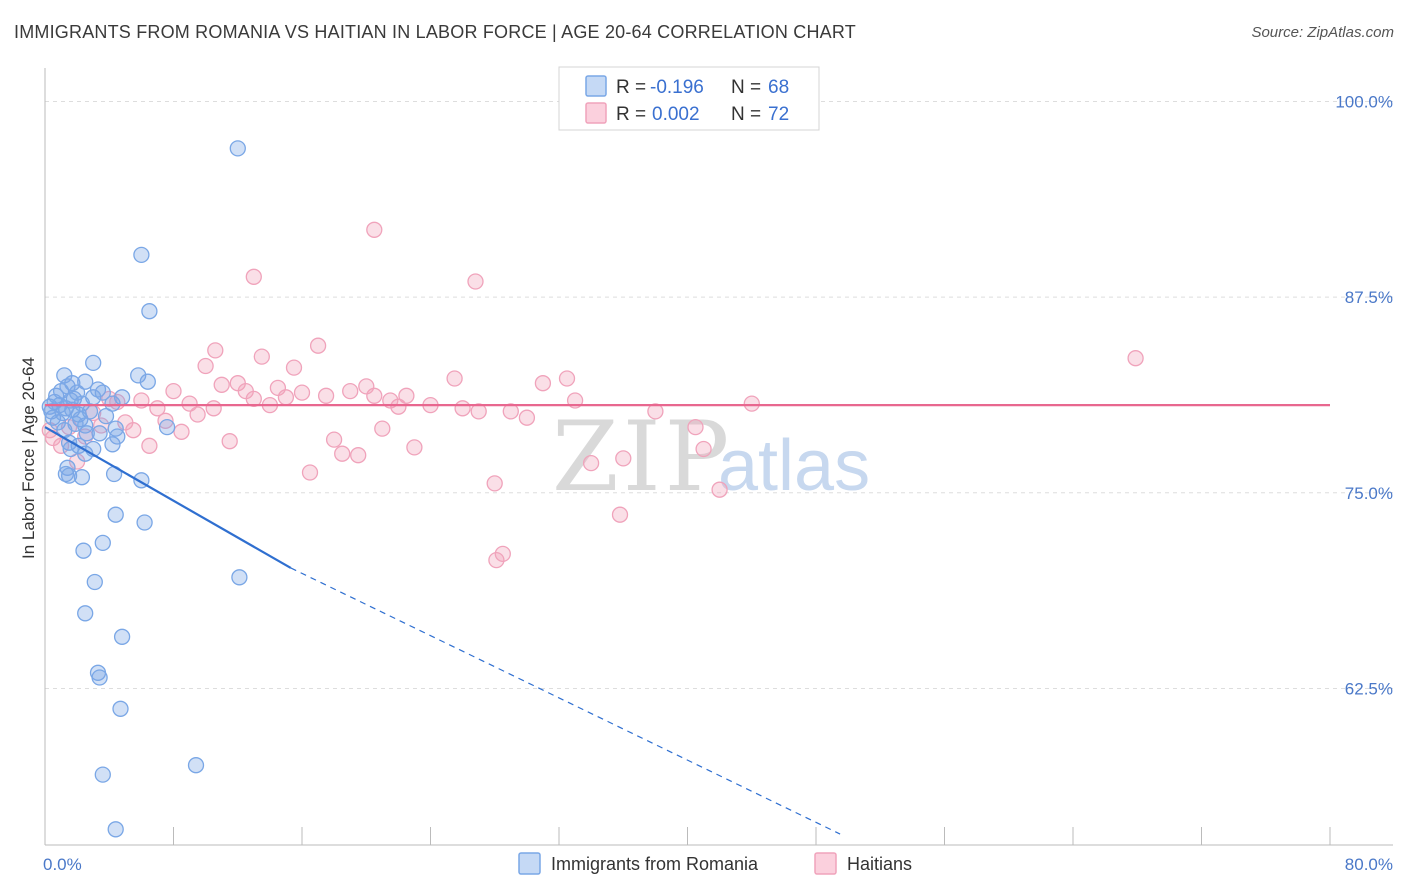 This screenshot has width=1406, height=892. Describe the element at coordinates (677, 87) in the screenshot. I see `legend-r-value-1: -0.196` at that location.